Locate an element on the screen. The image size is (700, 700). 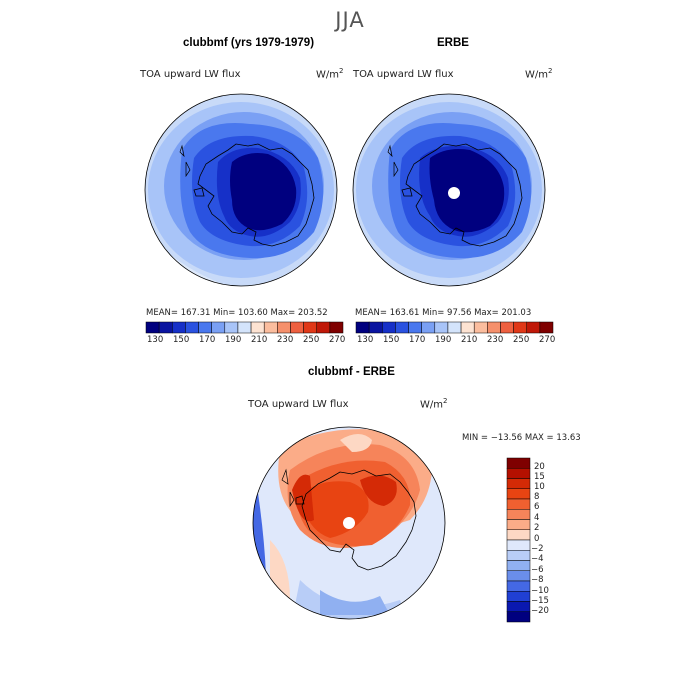
tick-label: −6 is located at coordinates (537, 570).